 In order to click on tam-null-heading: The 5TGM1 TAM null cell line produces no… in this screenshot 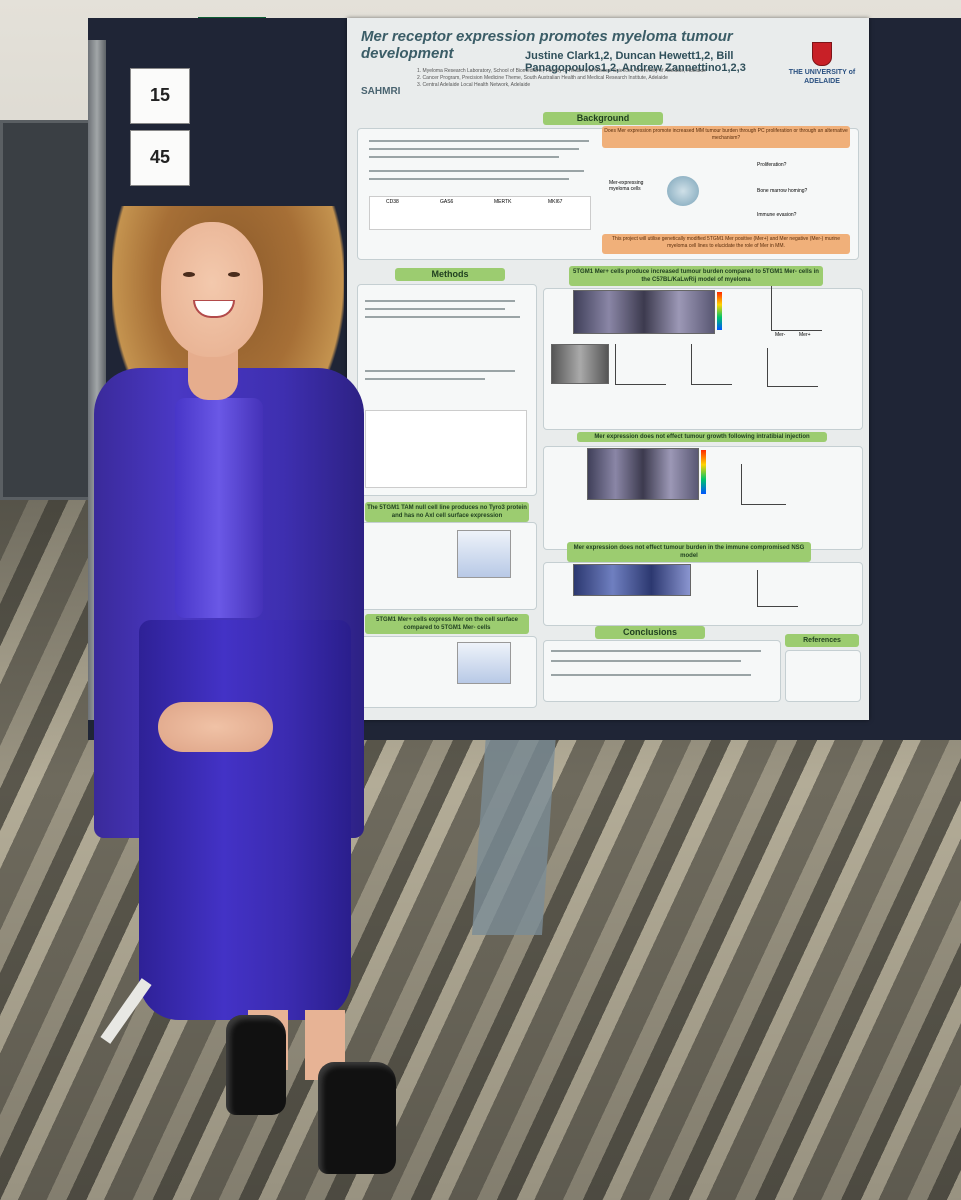, I will do `click(447, 512)`.